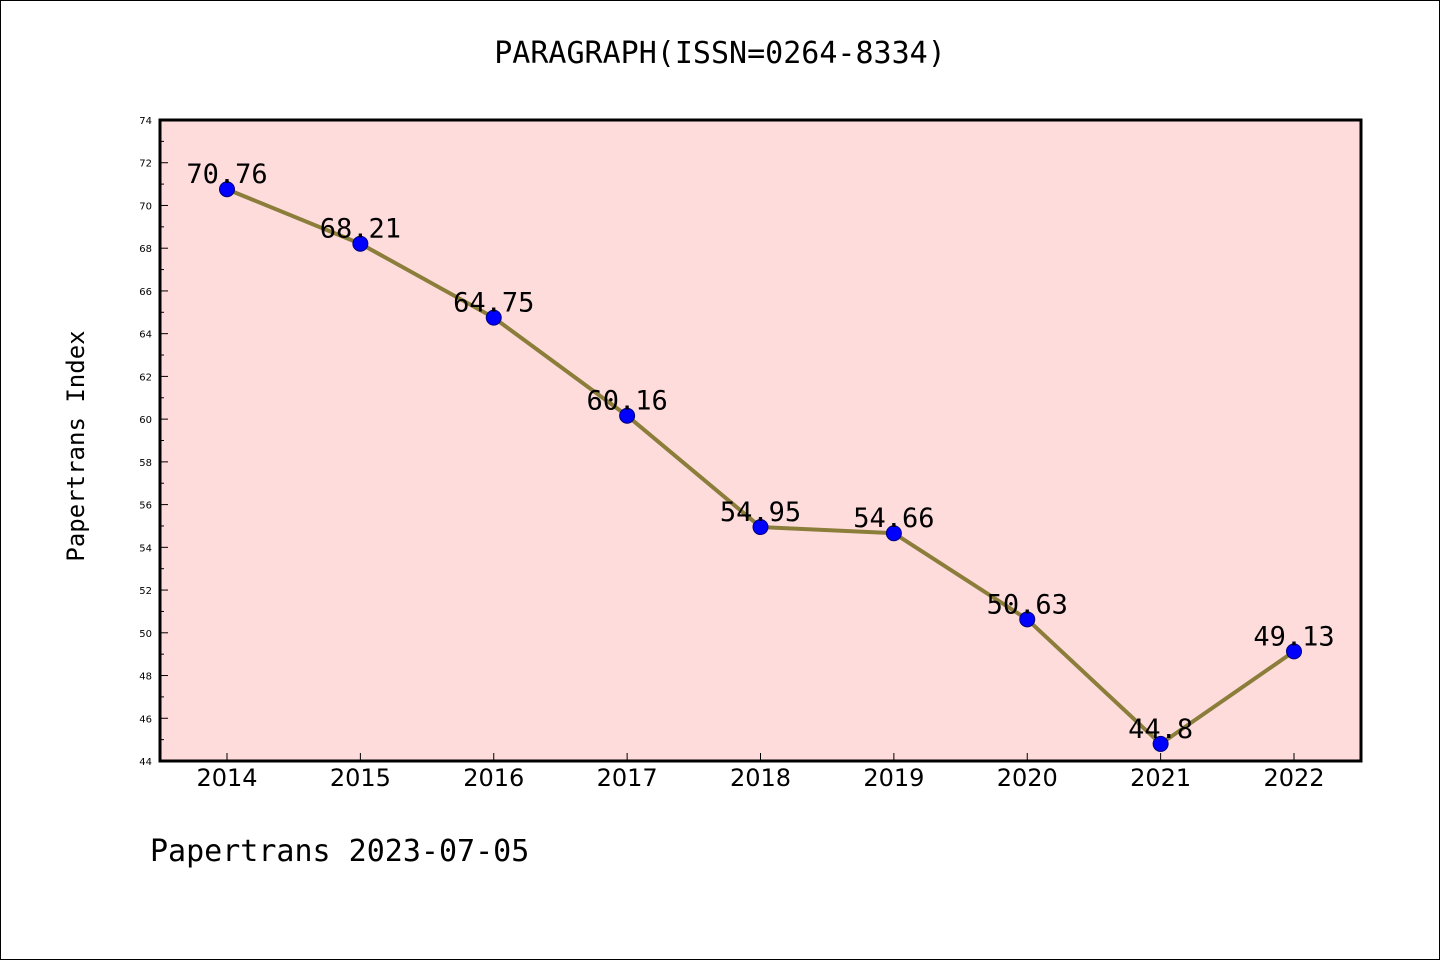 The height and width of the screenshot is (960, 1440). I want to click on x-tick-label: 2015, so click(360, 778).